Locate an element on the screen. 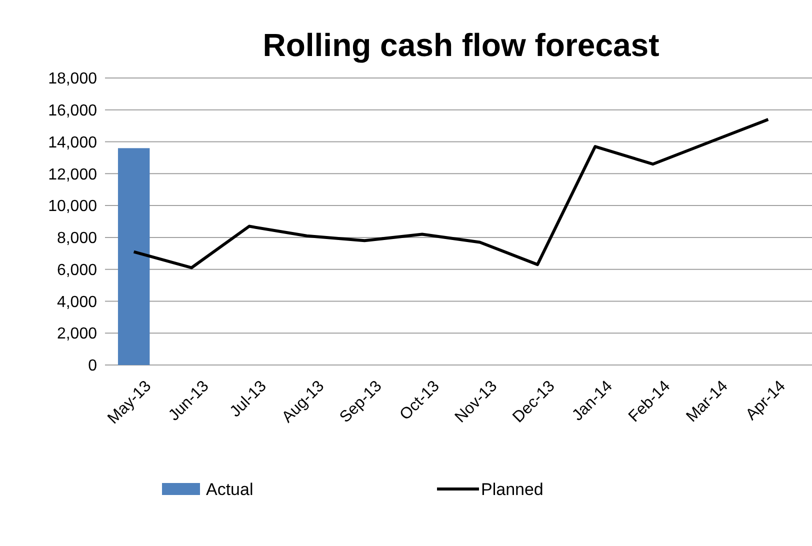 The height and width of the screenshot is (546, 812). y-tick-label: 10,000 is located at coordinates (73, 207).